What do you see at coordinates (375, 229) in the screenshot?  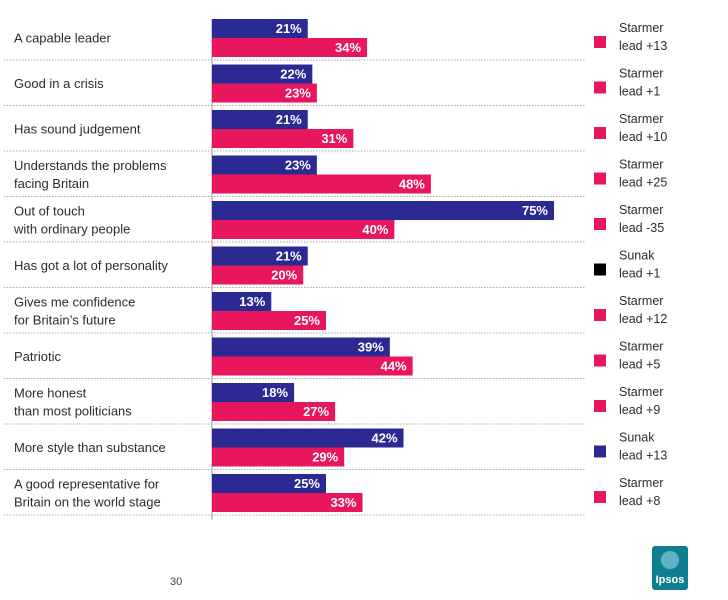 I see `bar-value-label: 40%` at bounding box center [375, 229].